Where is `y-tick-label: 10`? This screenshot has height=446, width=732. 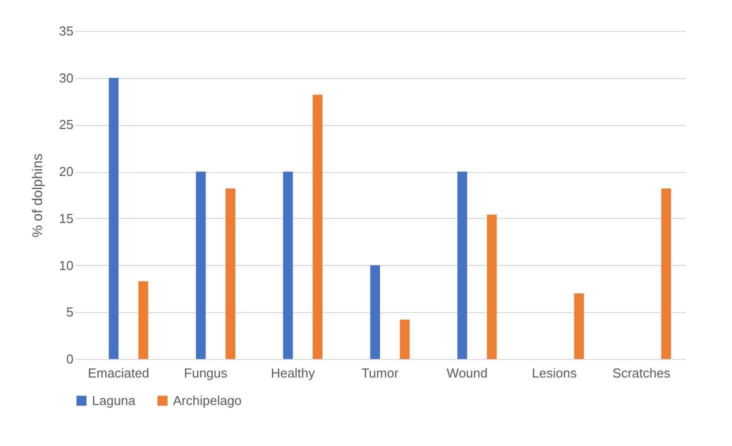 y-tick-label: 10 is located at coordinates (66, 265).